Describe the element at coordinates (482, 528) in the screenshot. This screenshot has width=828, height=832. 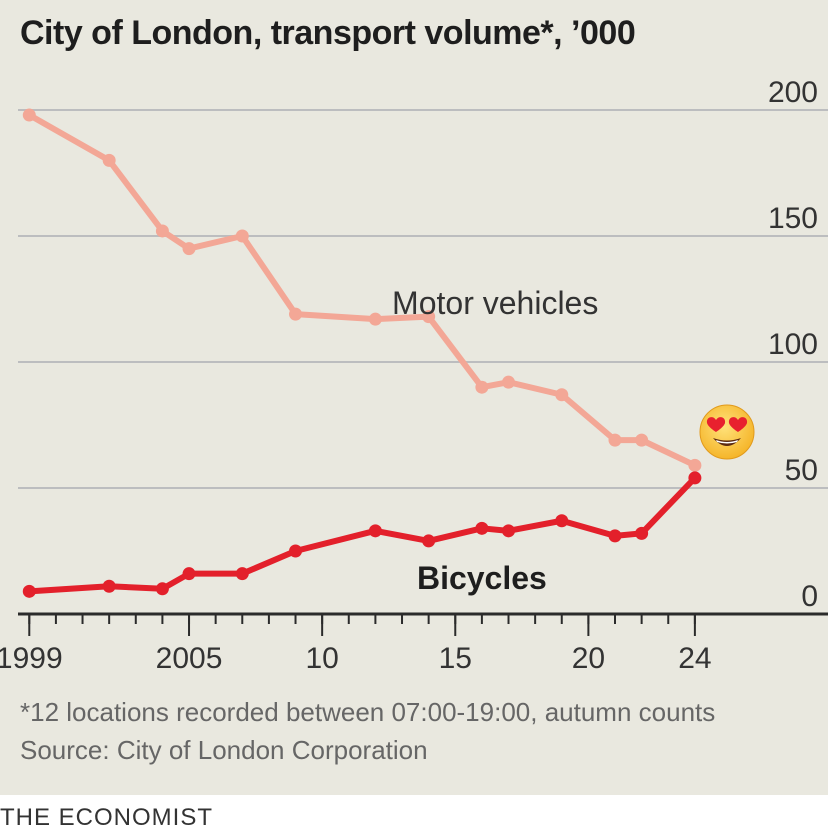
I see `data-point-bicycles-2016` at that location.